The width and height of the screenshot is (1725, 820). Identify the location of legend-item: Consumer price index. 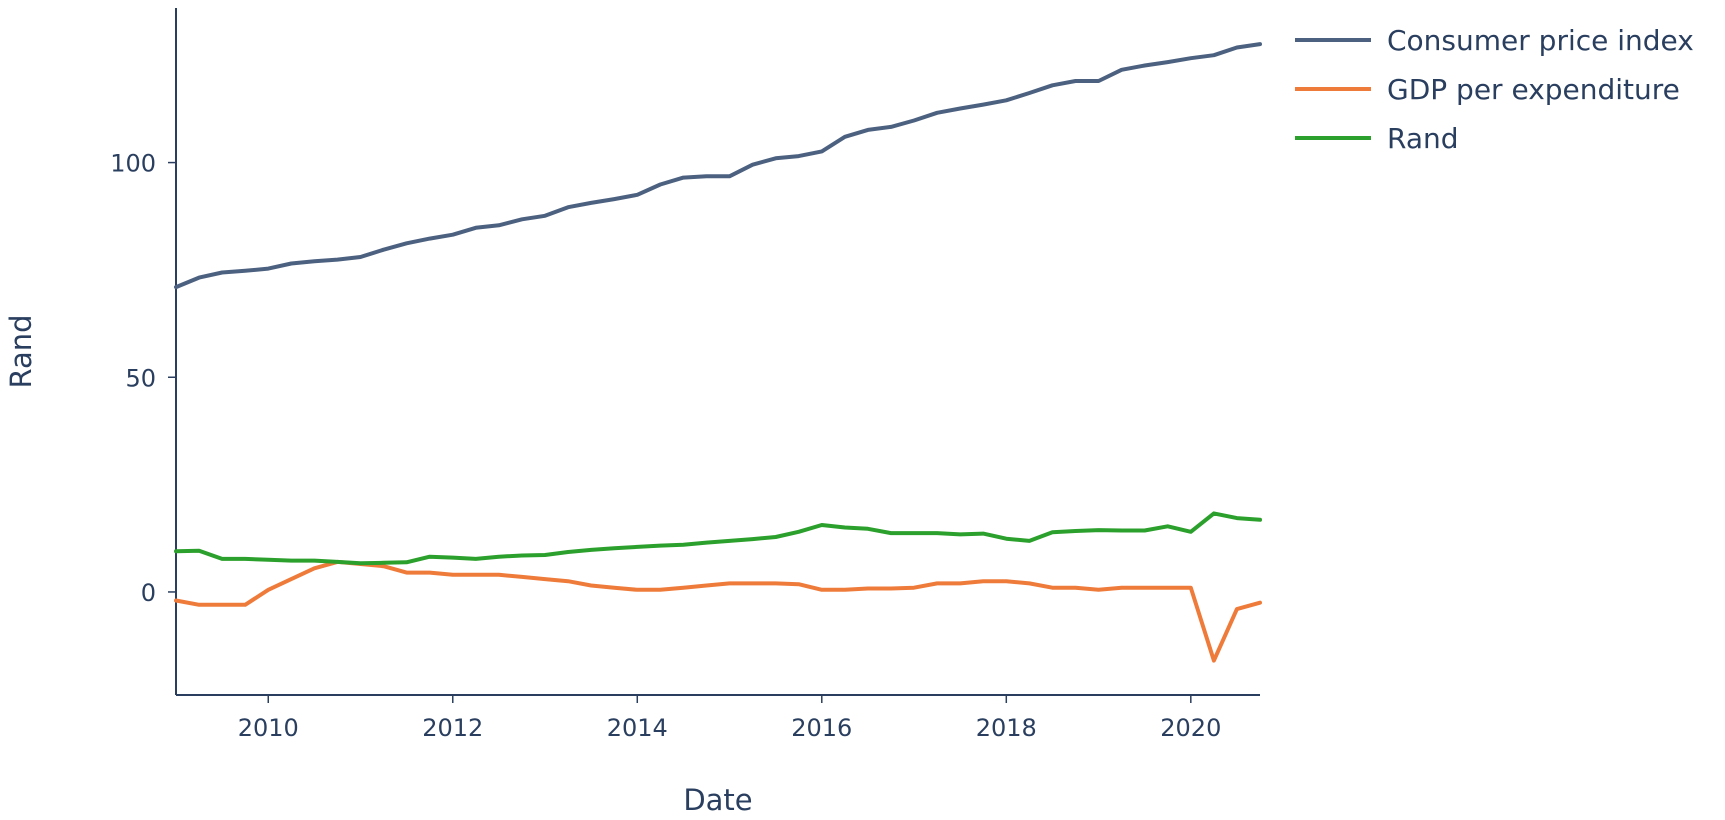
(1494, 40).